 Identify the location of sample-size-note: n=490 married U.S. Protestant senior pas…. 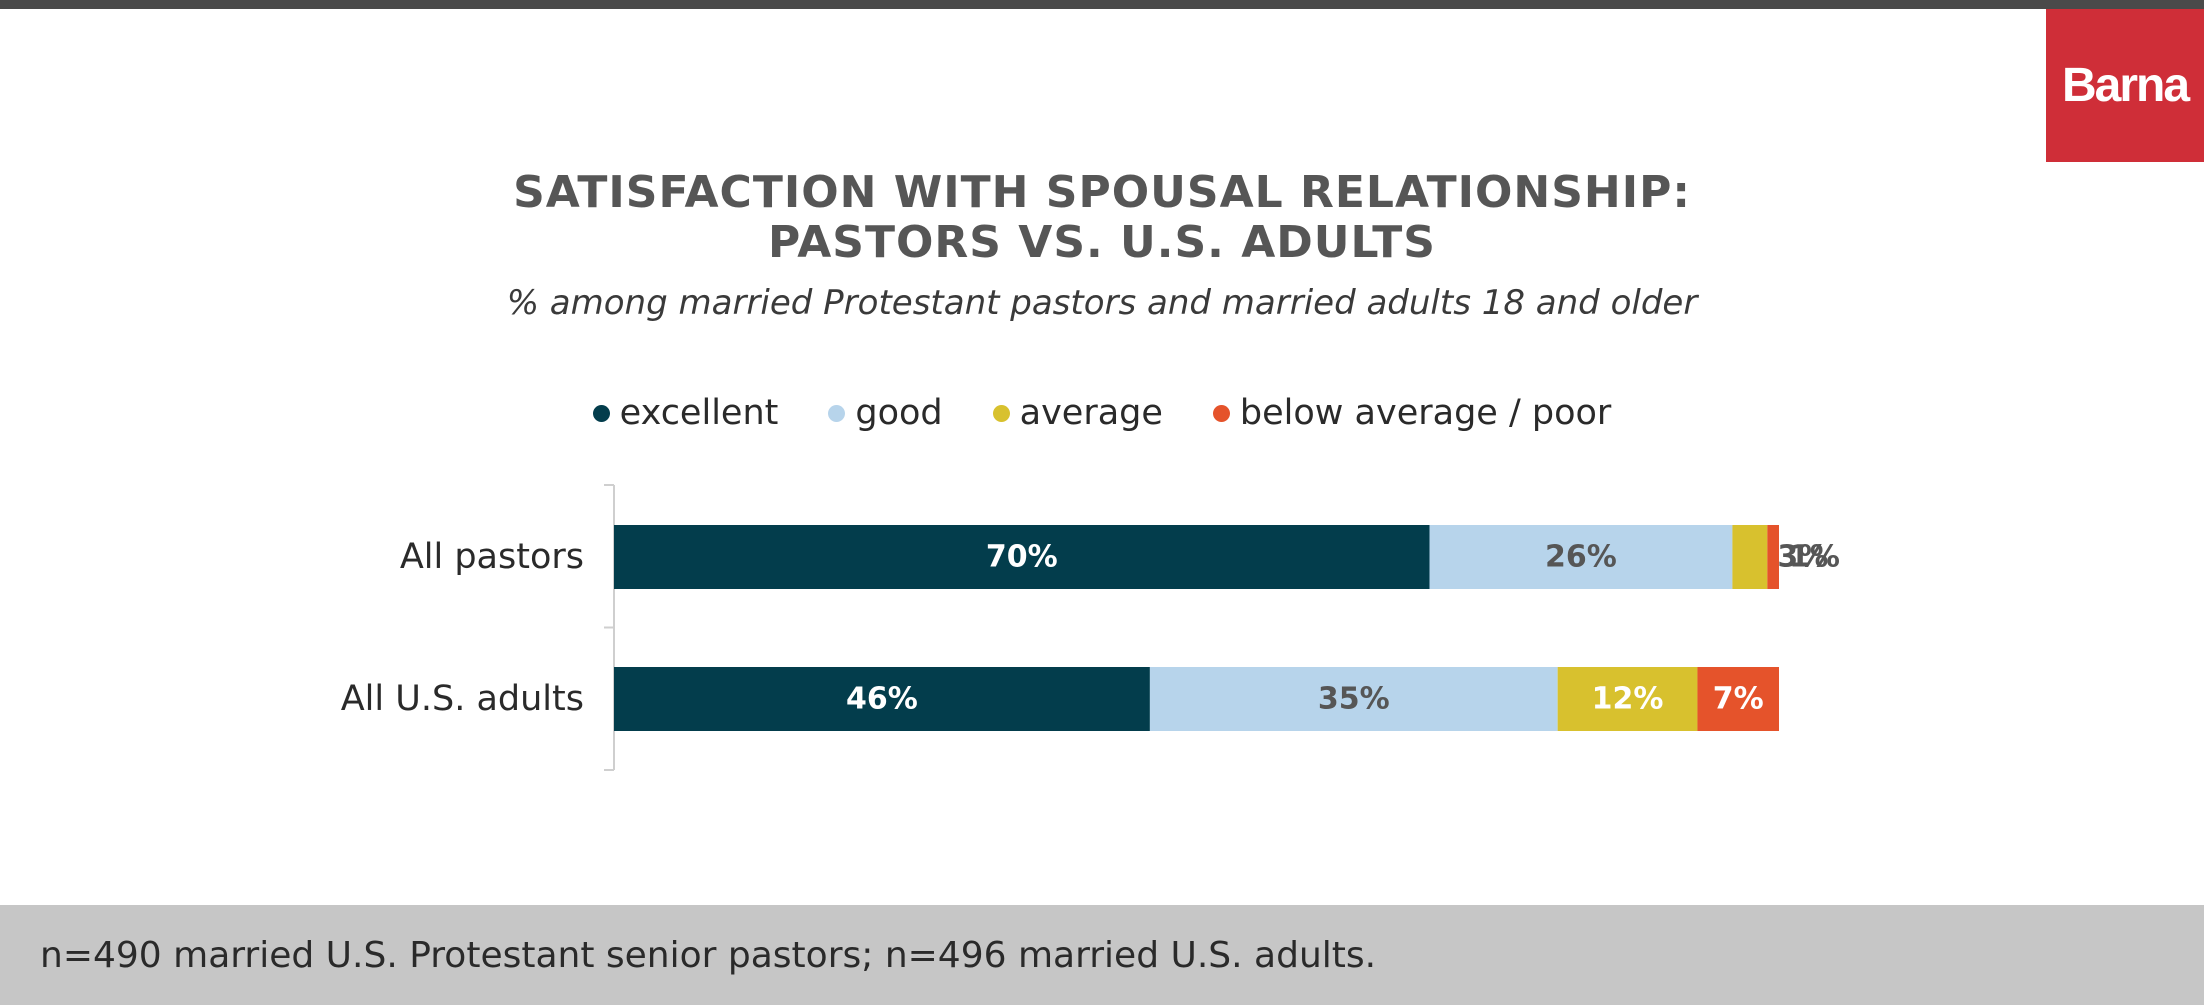
(708, 955).